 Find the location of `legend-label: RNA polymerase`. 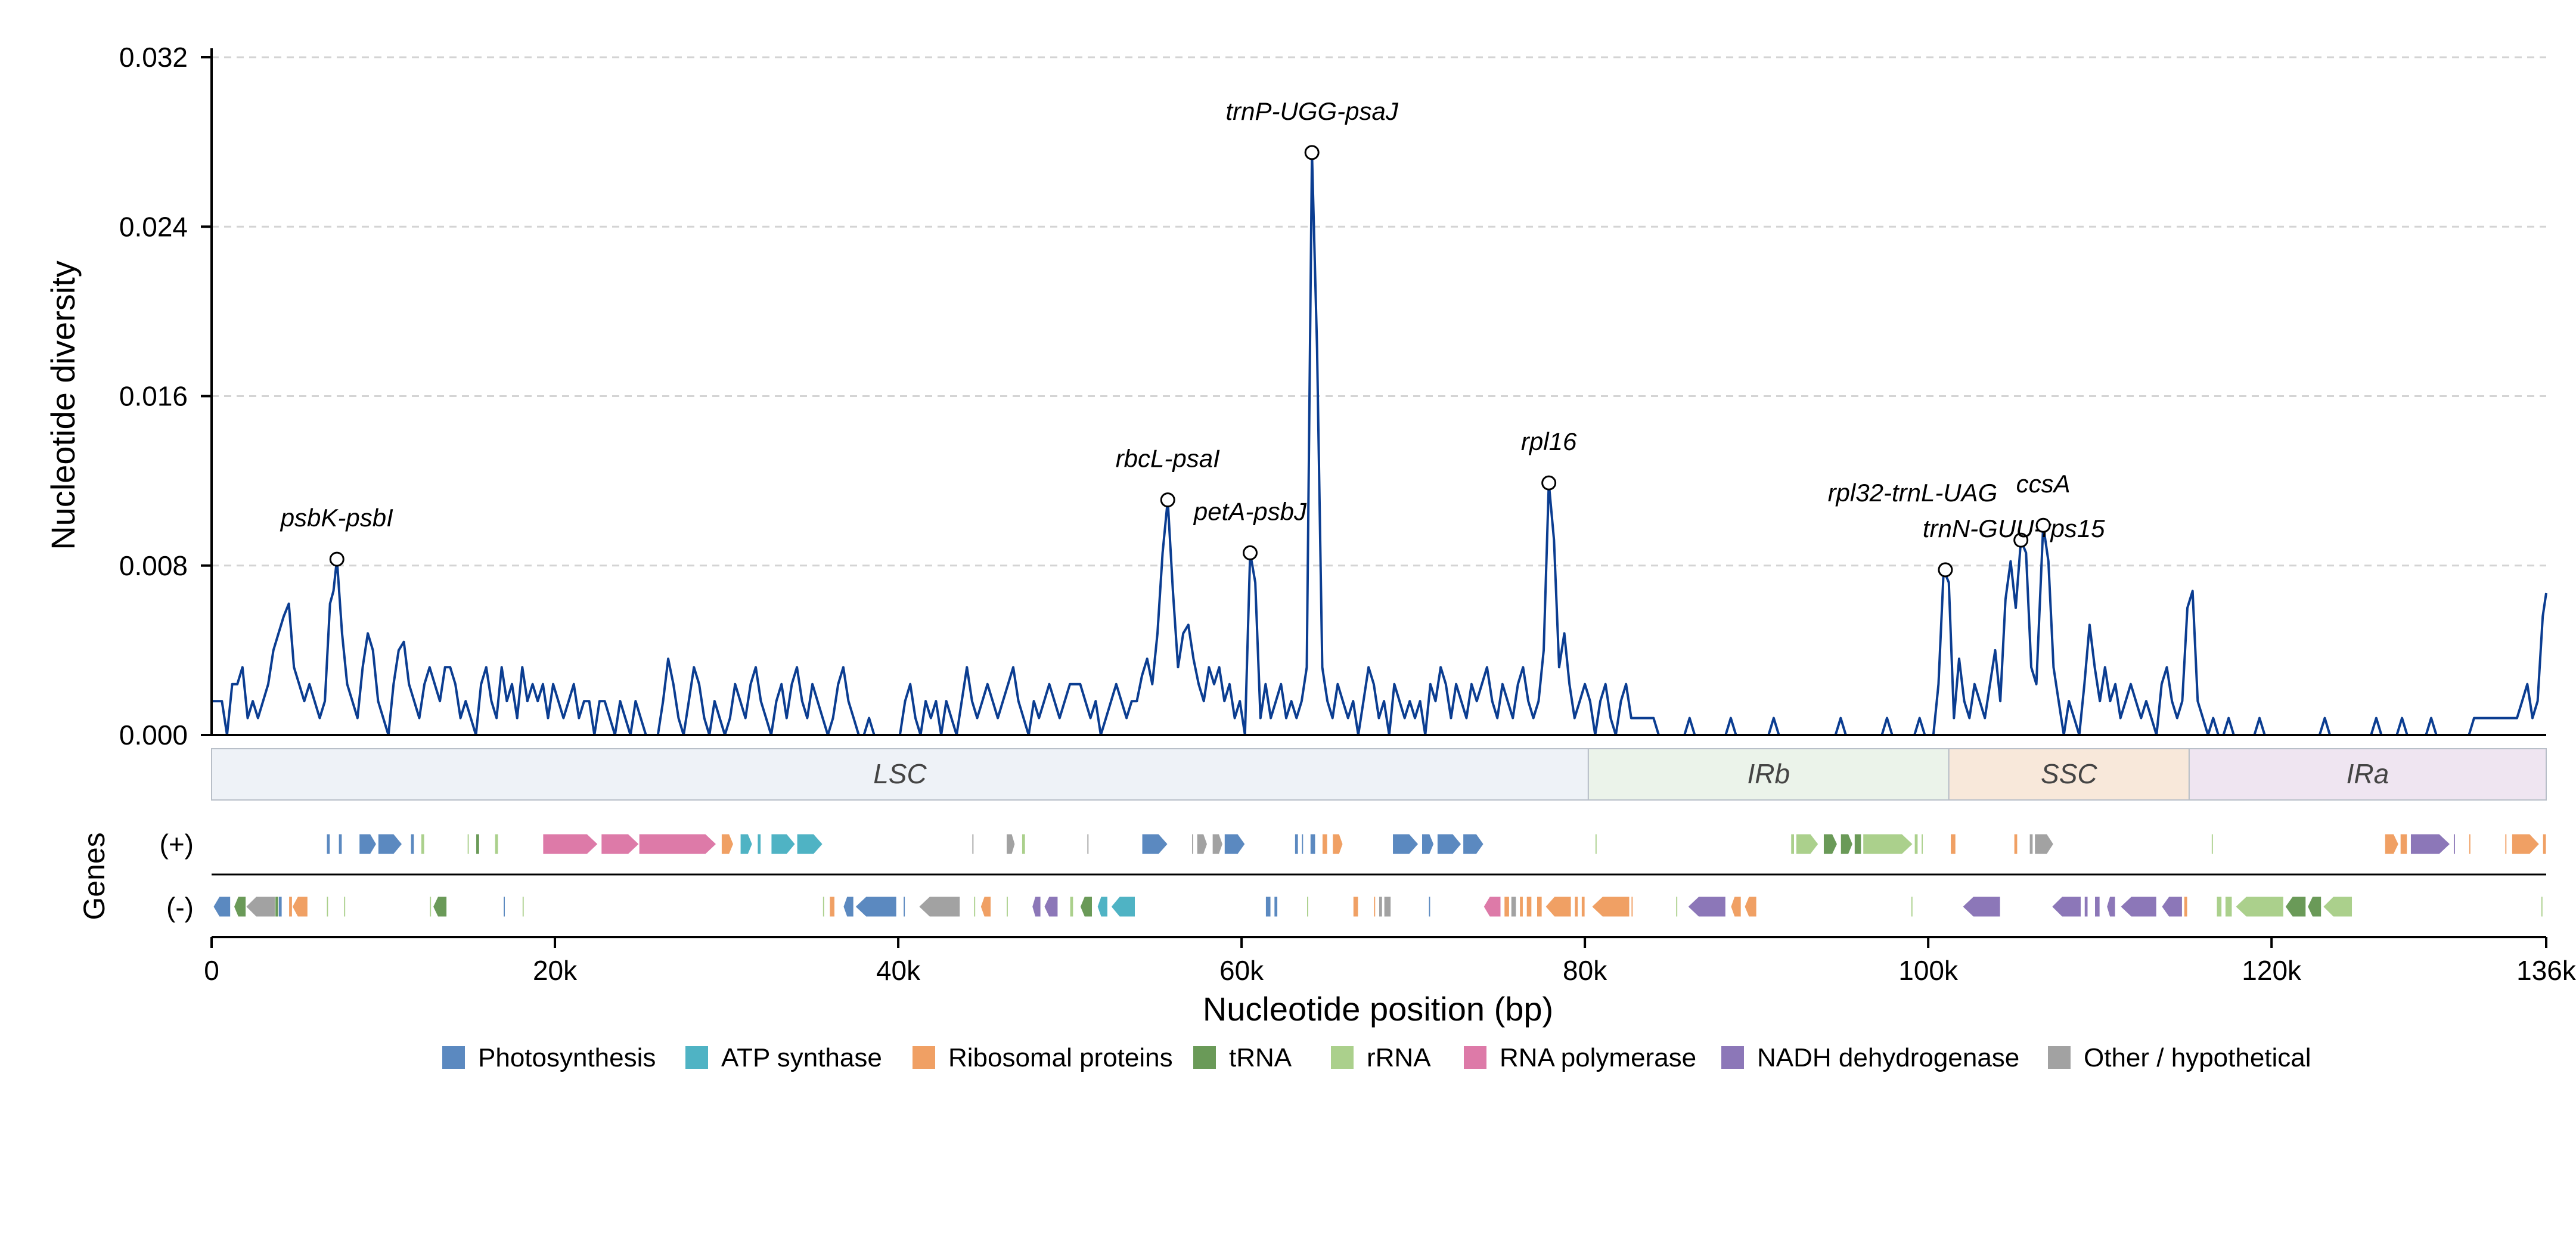

legend-label: RNA polymerase is located at coordinates (1598, 1057).